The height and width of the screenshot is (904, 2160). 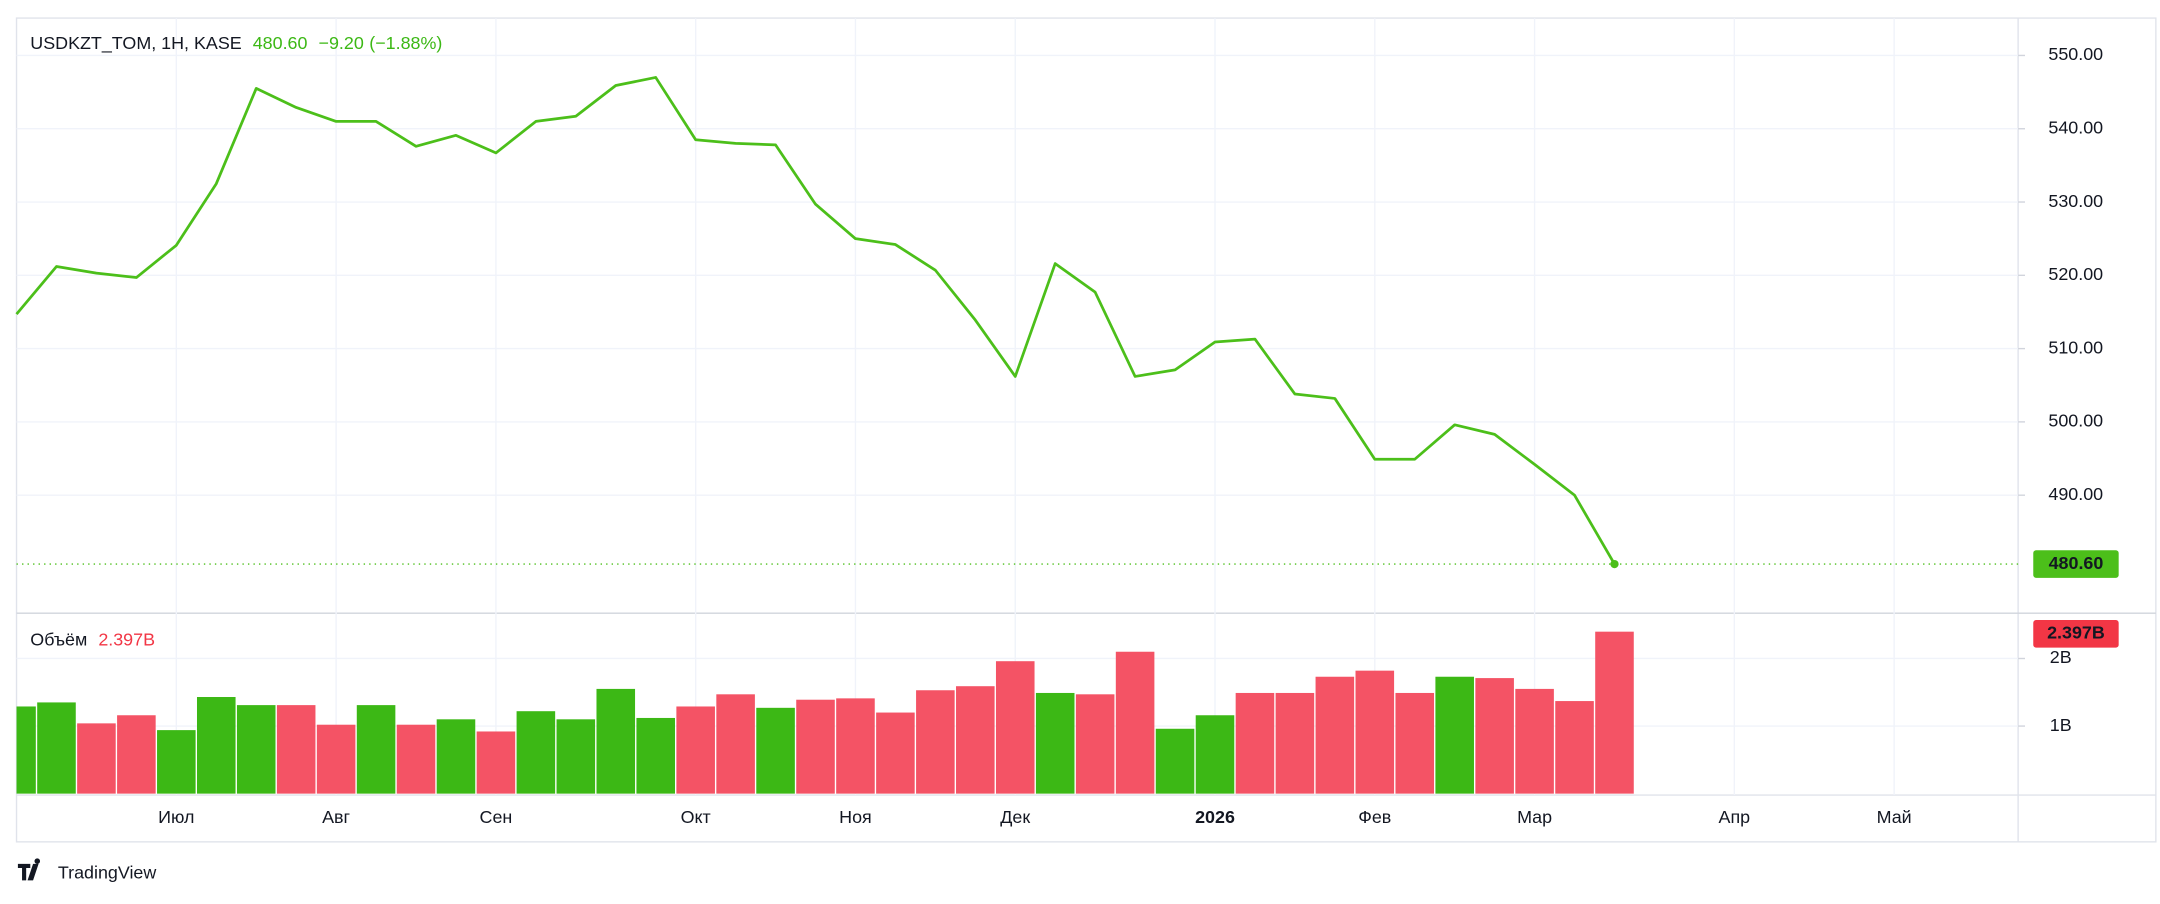 I want to click on price-legend: USDKZT_TOM, 1Н, KASE 480.60 −9.20 (−1.88%), so click(x=236, y=43).